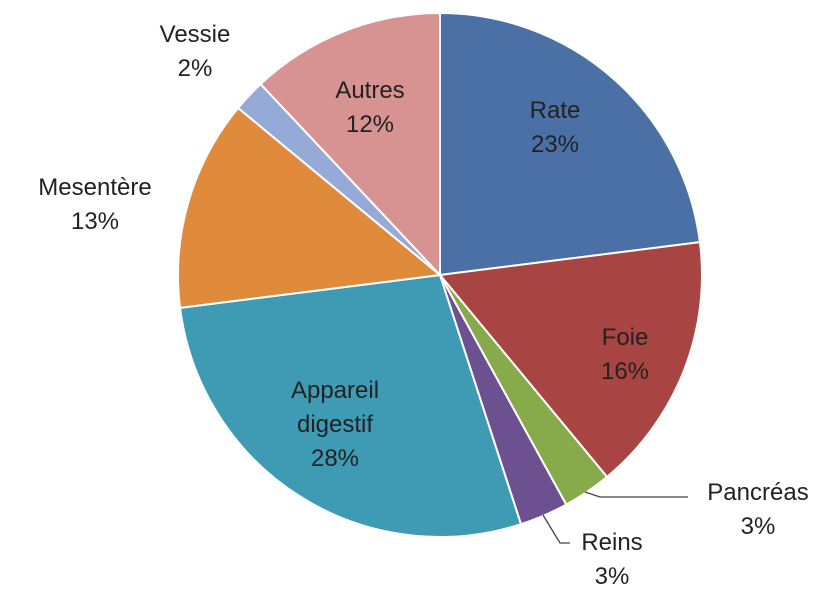 The height and width of the screenshot is (595, 831). What do you see at coordinates (95, 221) in the screenshot?
I see `value-label: 13%` at bounding box center [95, 221].